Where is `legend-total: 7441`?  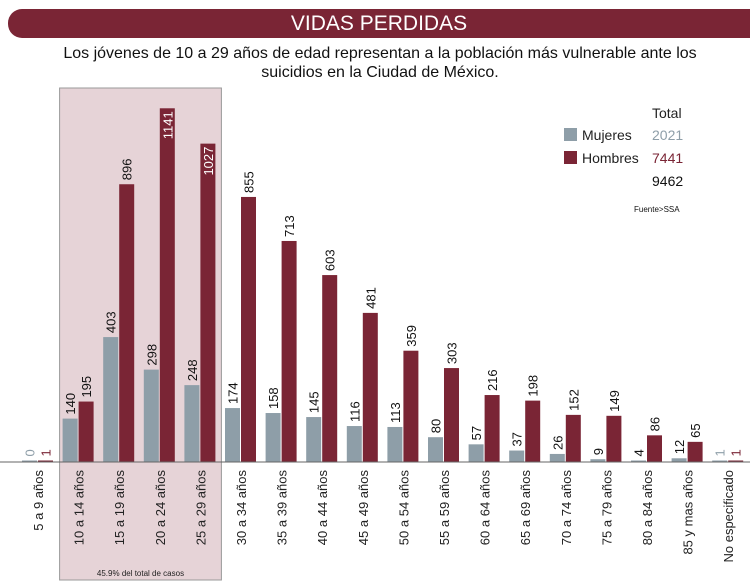
legend-total: 7441 is located at coordinates (667, 158).